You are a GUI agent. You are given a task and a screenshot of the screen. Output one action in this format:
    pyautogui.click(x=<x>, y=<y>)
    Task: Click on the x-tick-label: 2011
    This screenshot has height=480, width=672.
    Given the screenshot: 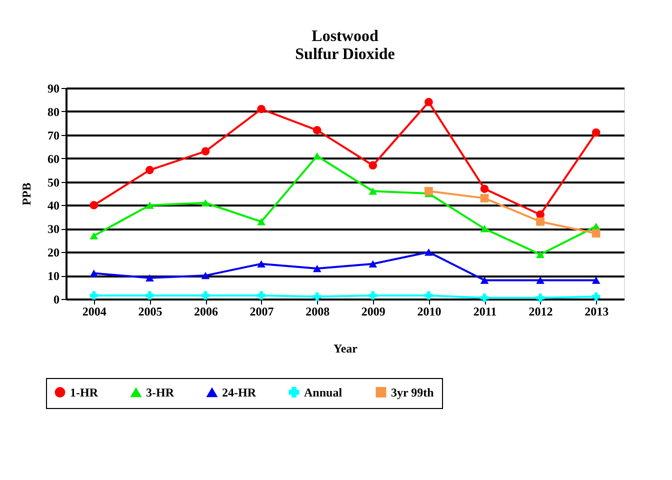 What is the action you would take?
    pyautogui.click(x=485, y=311)
    